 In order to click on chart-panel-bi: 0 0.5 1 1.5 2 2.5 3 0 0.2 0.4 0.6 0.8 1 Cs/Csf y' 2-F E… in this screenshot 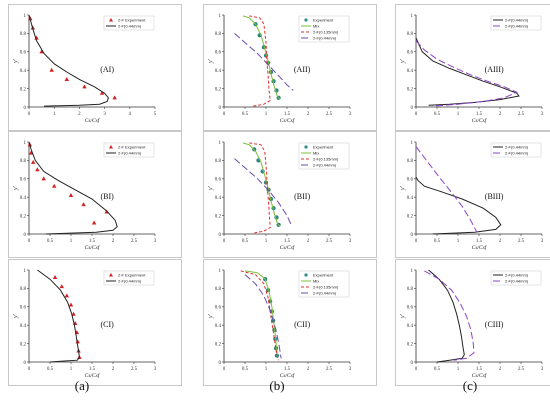, I will do `click(95, 194)`.